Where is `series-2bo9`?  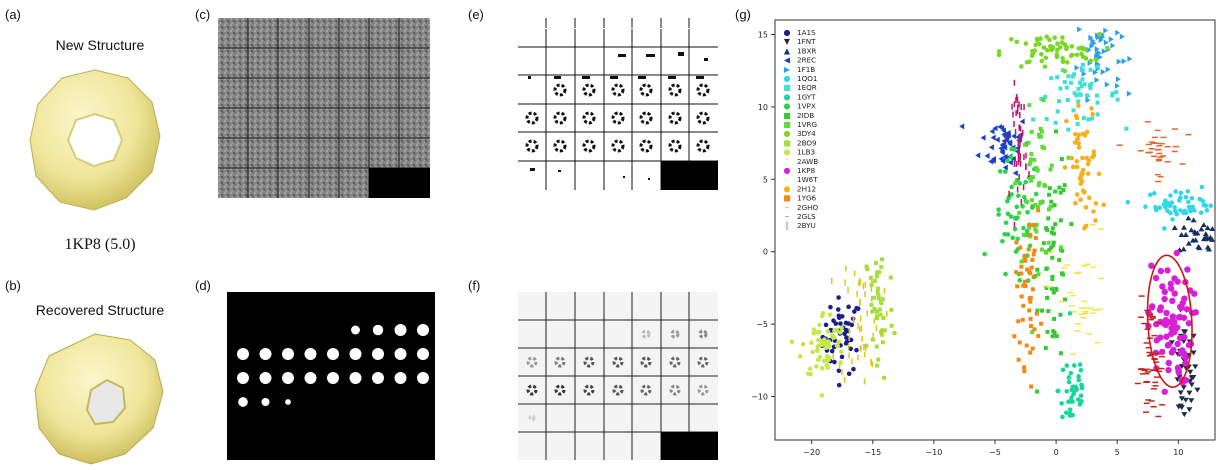 series-2bo9 is located at coordinates (880, 318).